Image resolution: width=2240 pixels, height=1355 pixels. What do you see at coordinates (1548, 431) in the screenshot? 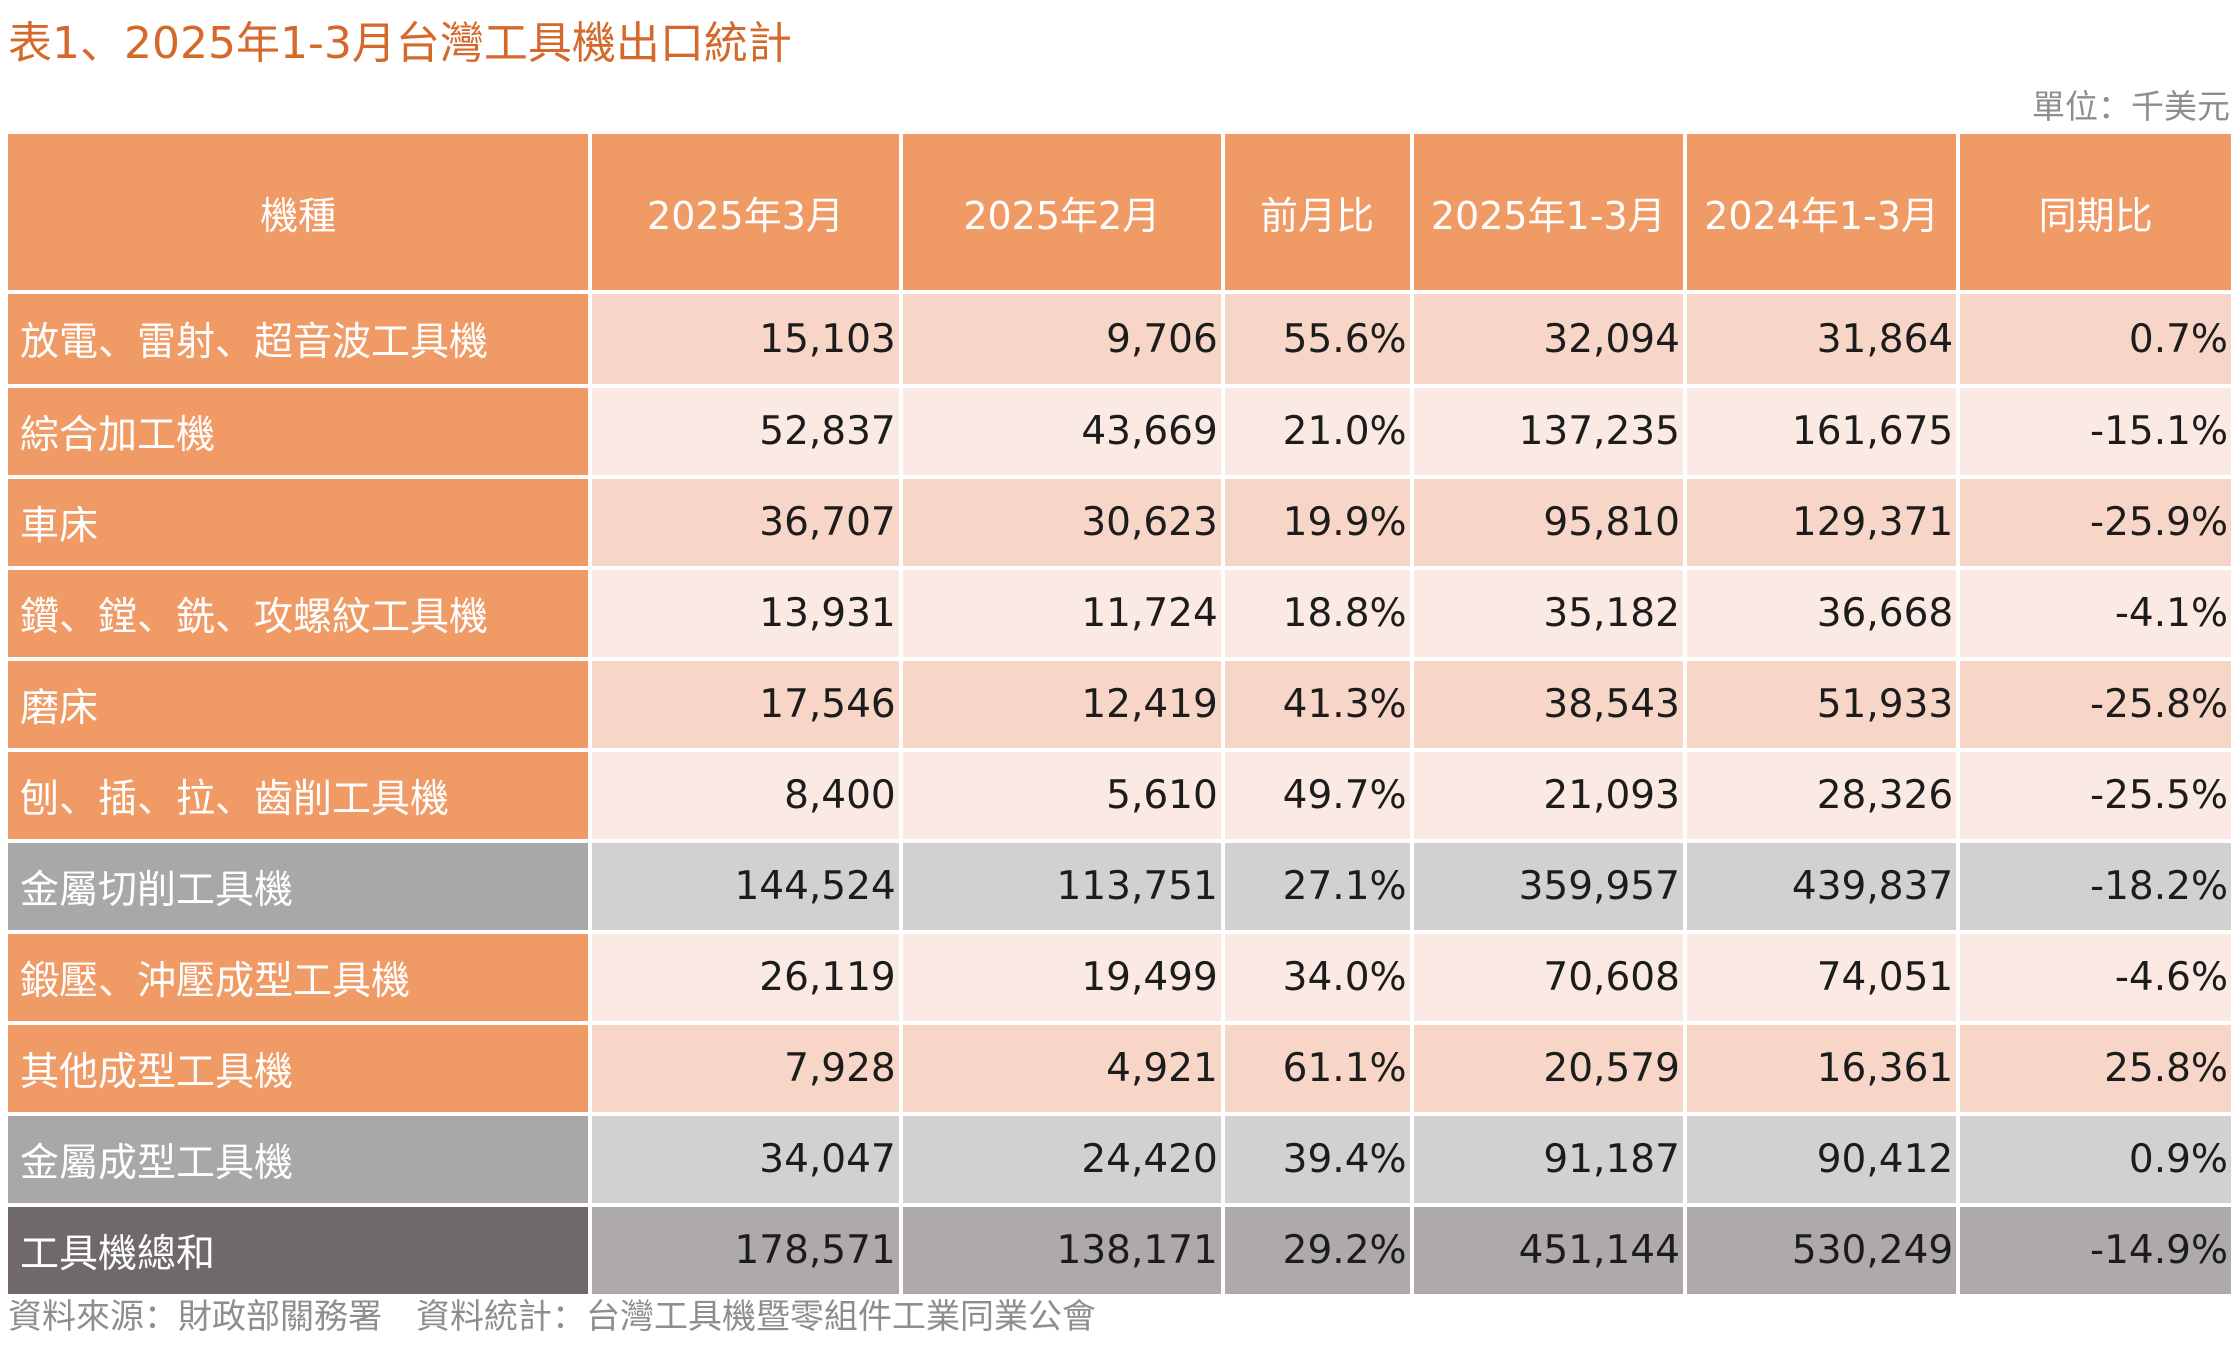
I see `cell-q1-2025: 137,235` at bounding box center [1548, 431].